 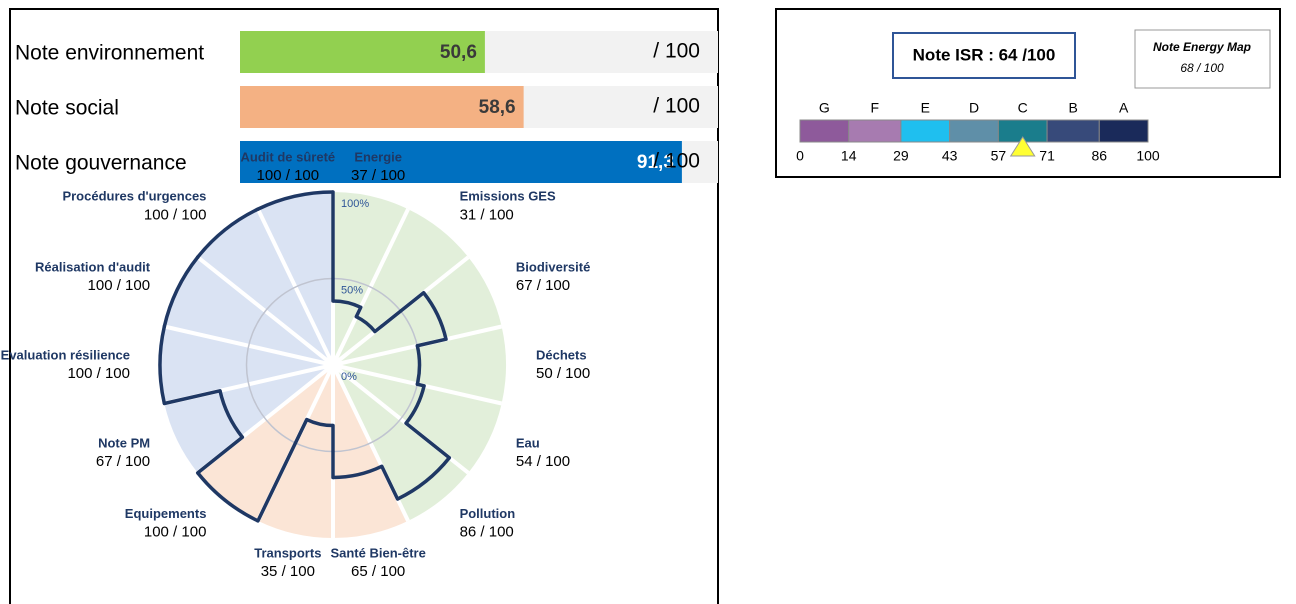 What do you see at coordinates (1099, 156) in the screenshot?
I see `x-tick-label: 86` at bounding box center [1099, 156].